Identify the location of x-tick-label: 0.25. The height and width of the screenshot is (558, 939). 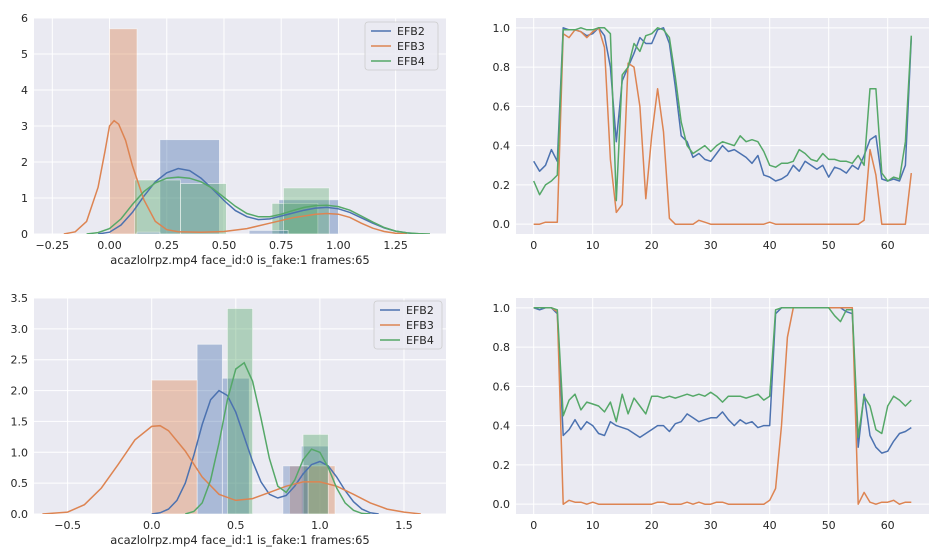
(167, 245).